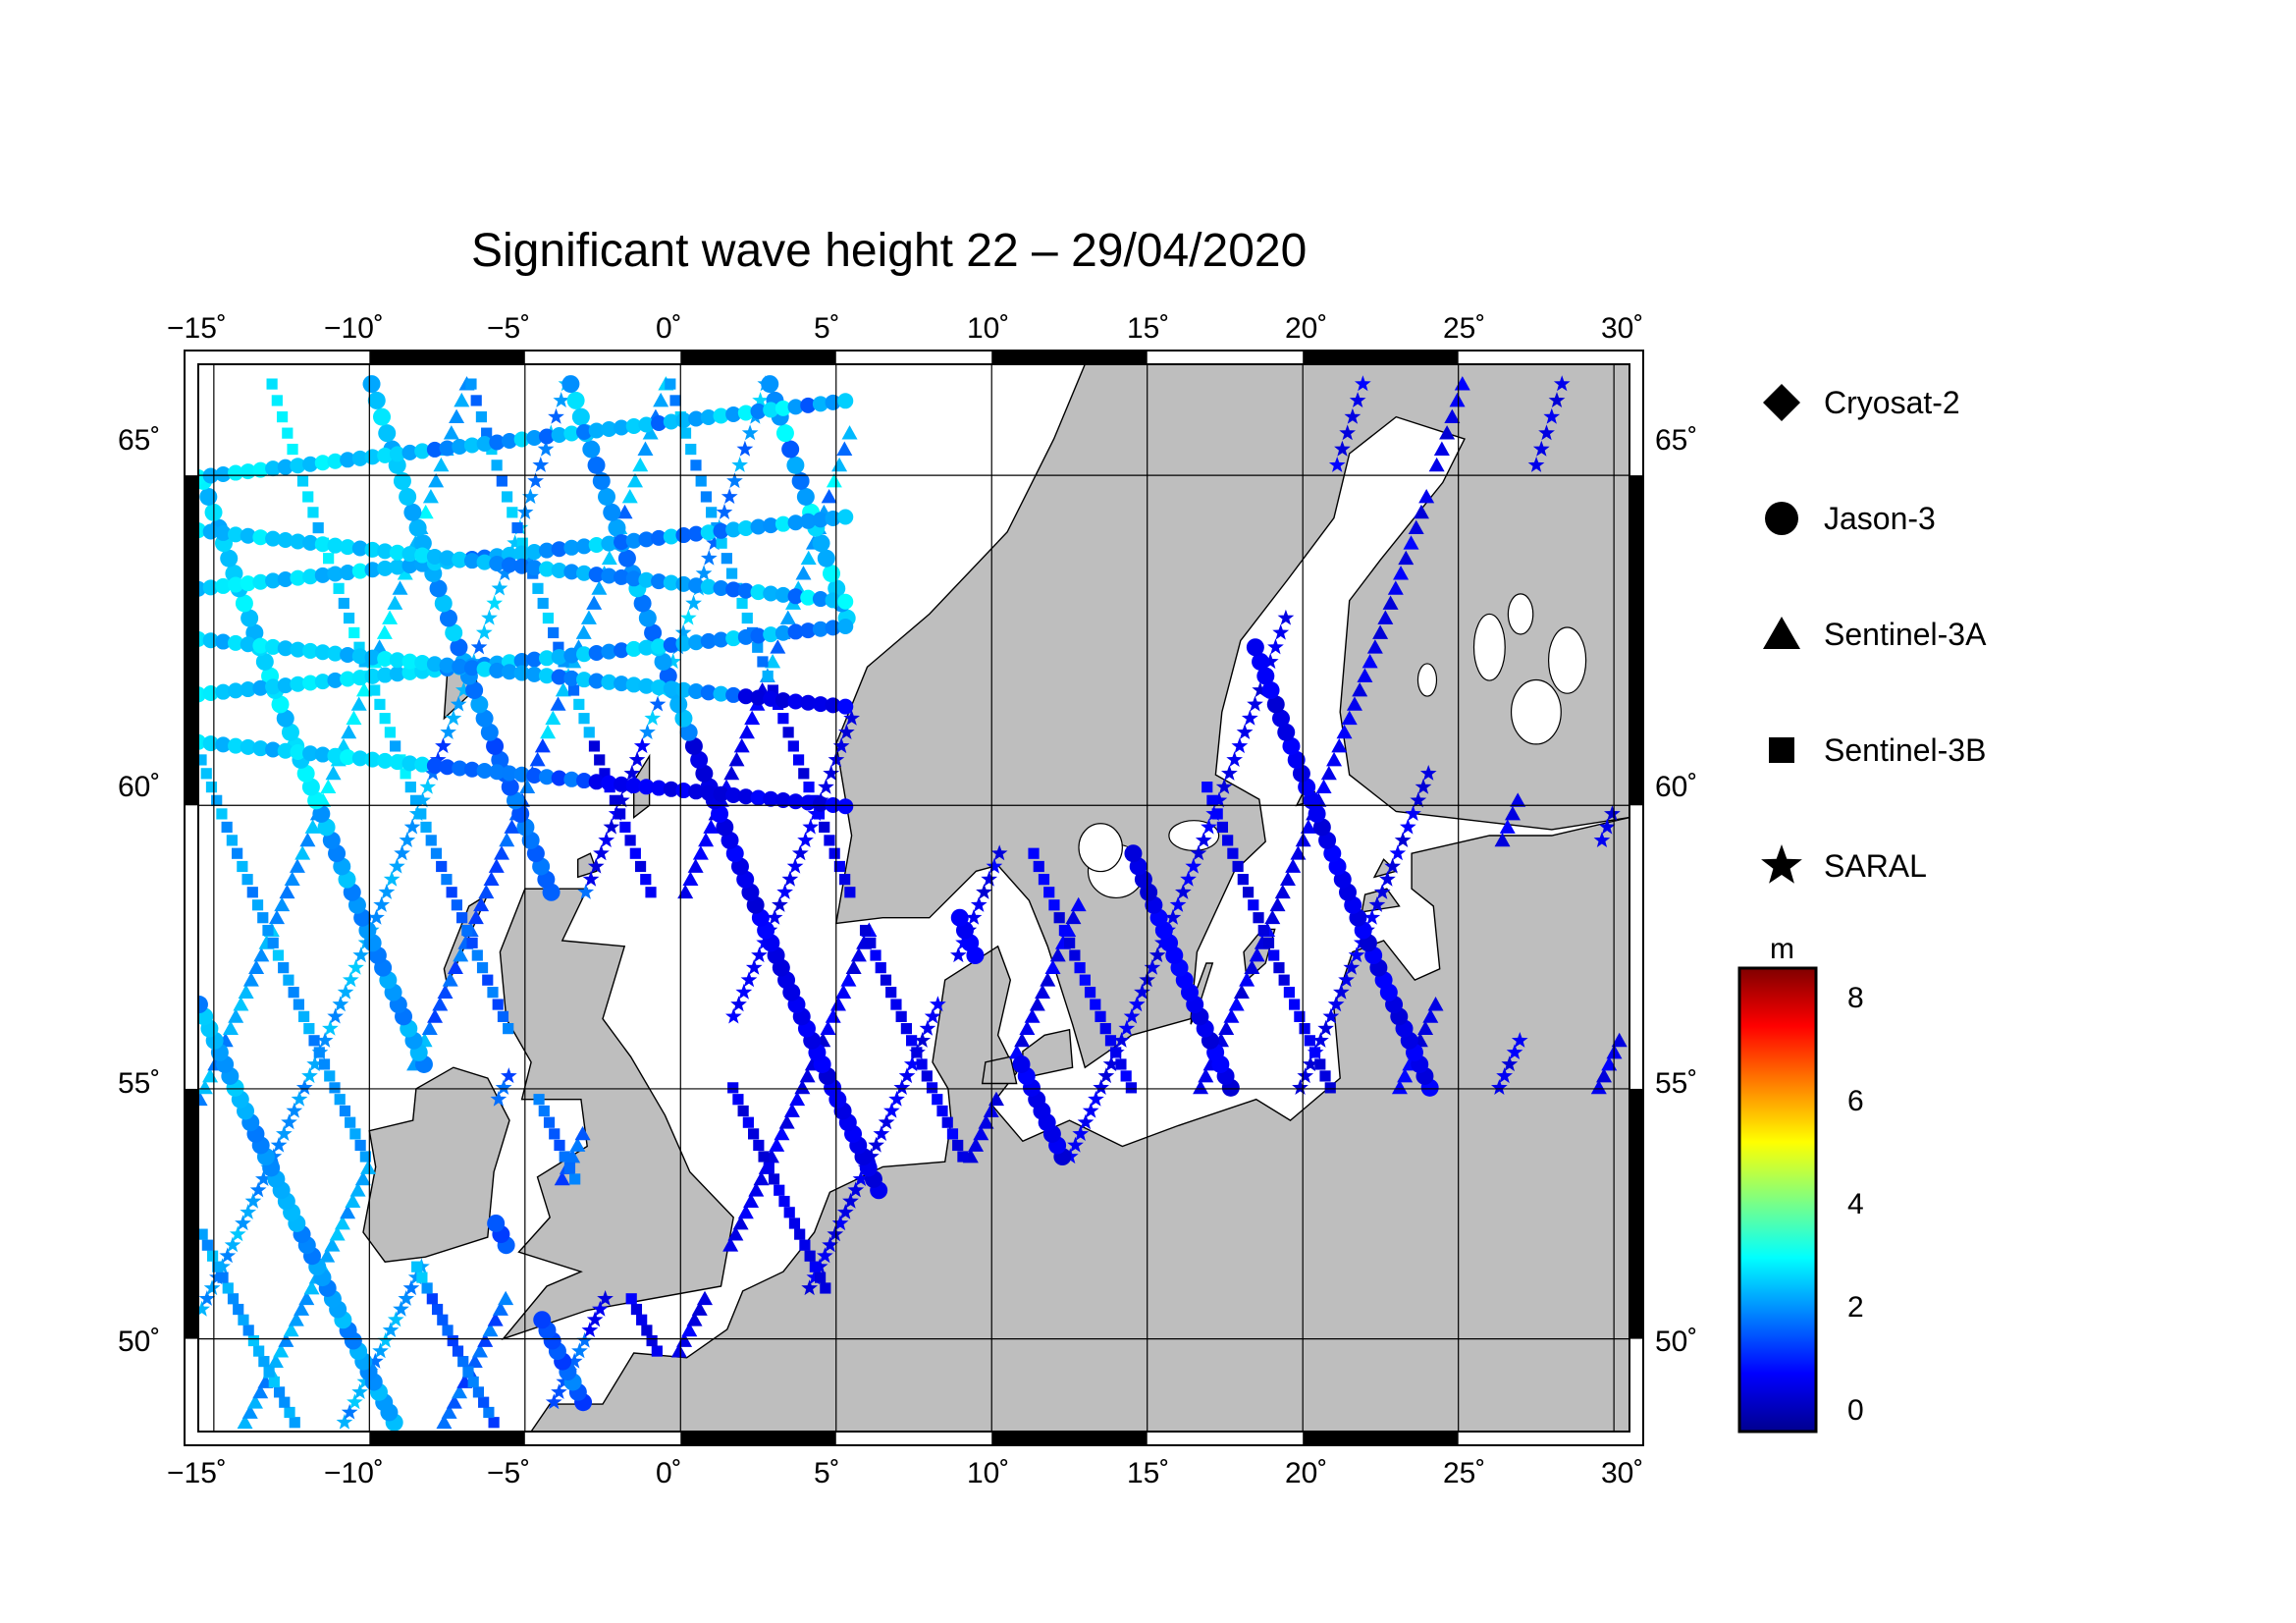 The image size is (2296, 1623). What do you see at coordinates (989, 1473) in the screenshot?
I see `lon-tick-bottom: 10˚` at bounding box center [989, 1473].